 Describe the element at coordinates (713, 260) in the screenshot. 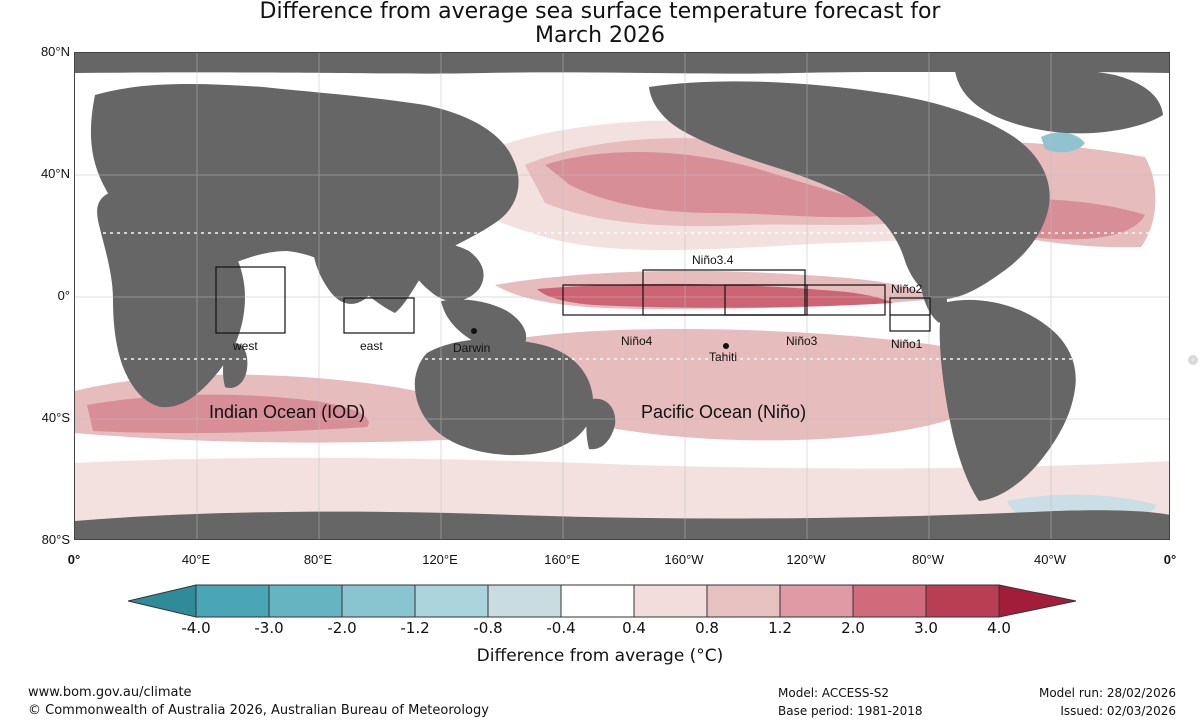

I see `nino34-label: Niño3.4` at that location.